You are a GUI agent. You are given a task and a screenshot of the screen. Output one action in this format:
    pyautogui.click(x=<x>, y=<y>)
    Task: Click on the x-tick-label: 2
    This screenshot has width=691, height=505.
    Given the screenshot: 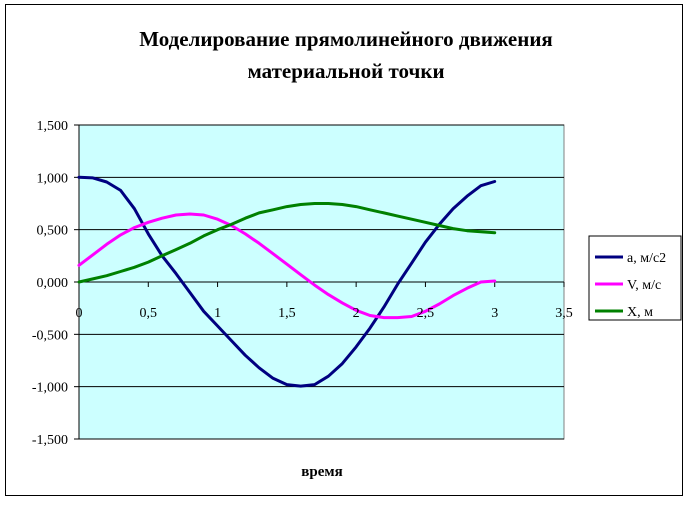 What is the action you would take?
    pyautogui.click(x=356, y=313)
    